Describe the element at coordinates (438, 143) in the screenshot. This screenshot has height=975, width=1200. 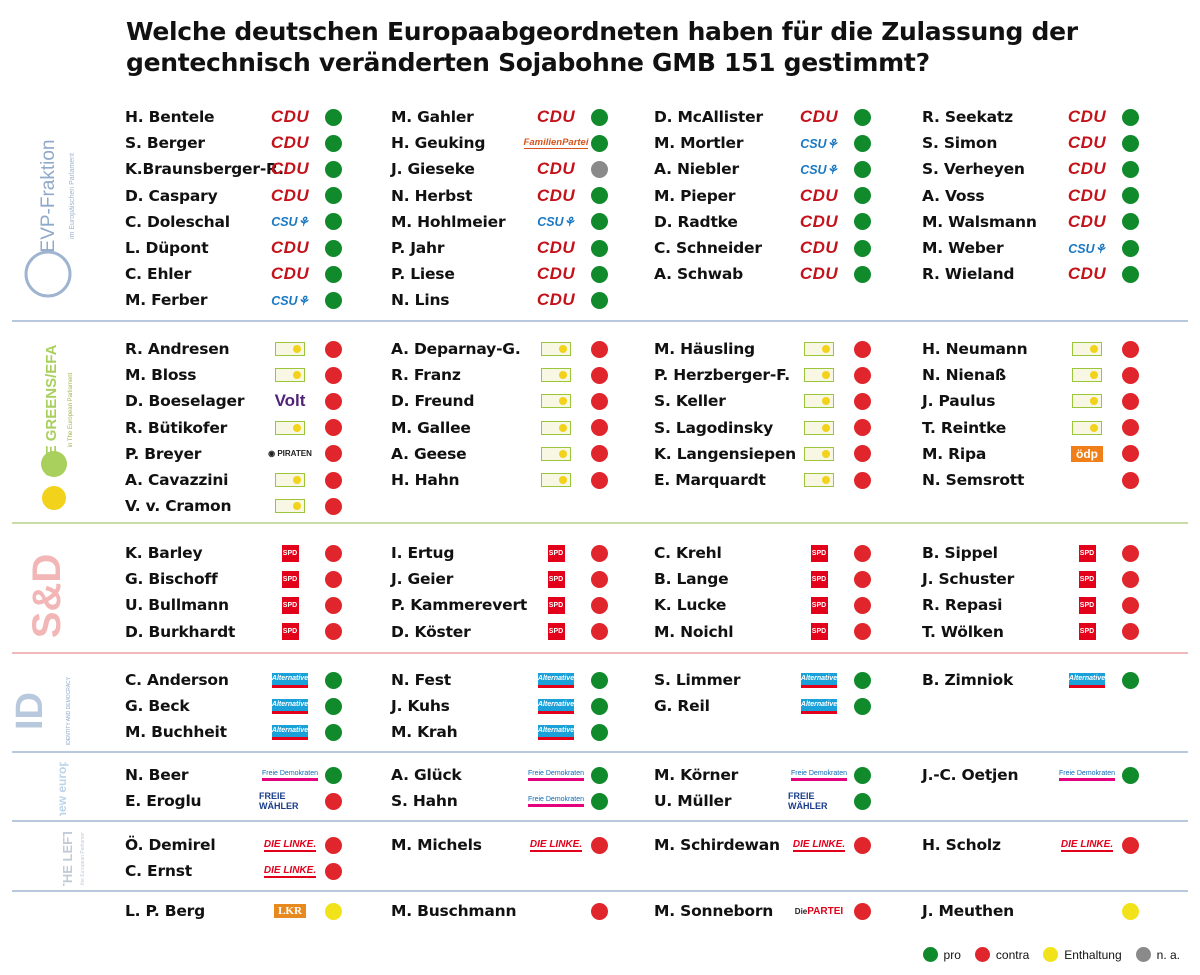
I see `member-name: H. Geuking` at that location.